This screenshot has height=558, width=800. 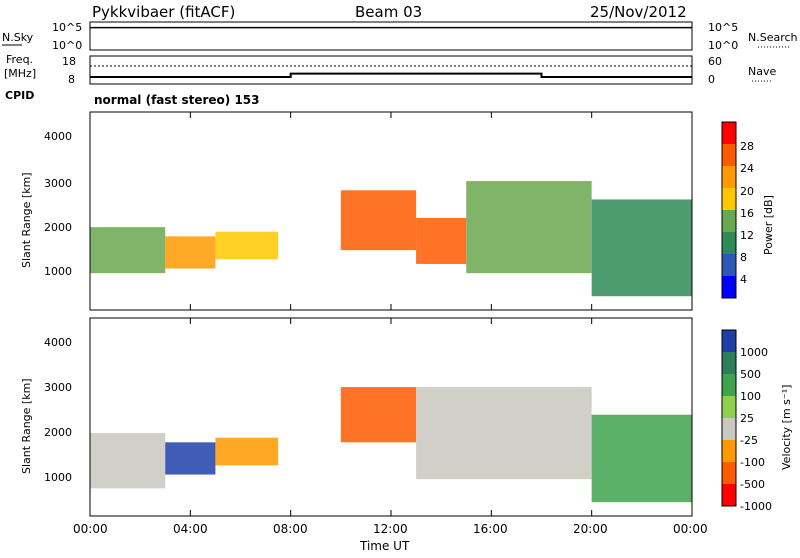 I want to click on date-label: 25/Nov/2012, so click(x=638, y=12).